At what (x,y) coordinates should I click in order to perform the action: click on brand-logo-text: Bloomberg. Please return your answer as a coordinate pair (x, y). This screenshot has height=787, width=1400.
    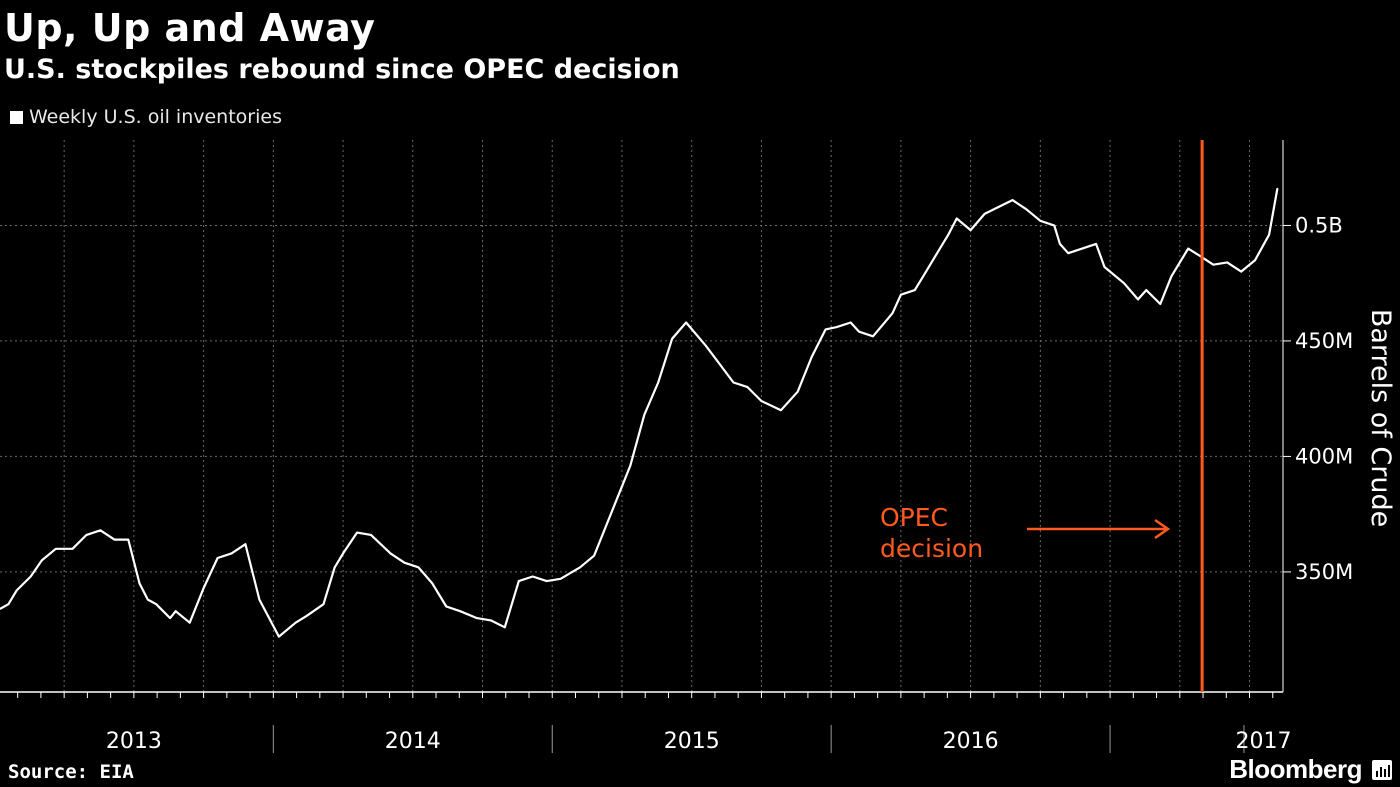
    Looking at the image, I should click on (1295, 769).